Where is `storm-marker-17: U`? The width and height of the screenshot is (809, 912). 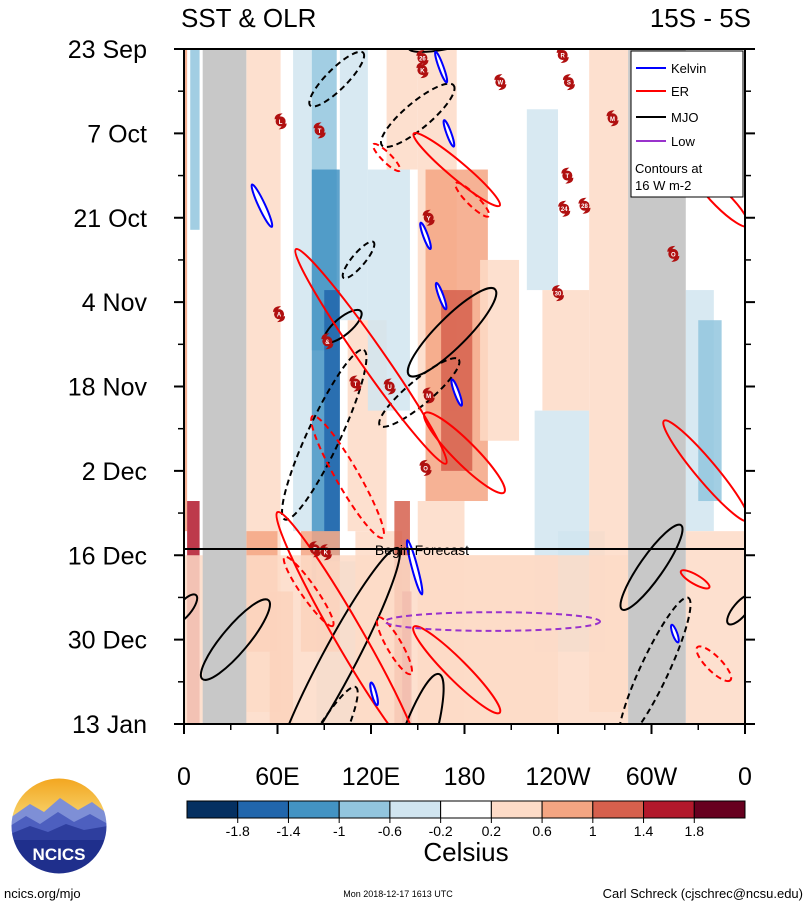 storm-marker-17: U is located at coordinates (389, 386).